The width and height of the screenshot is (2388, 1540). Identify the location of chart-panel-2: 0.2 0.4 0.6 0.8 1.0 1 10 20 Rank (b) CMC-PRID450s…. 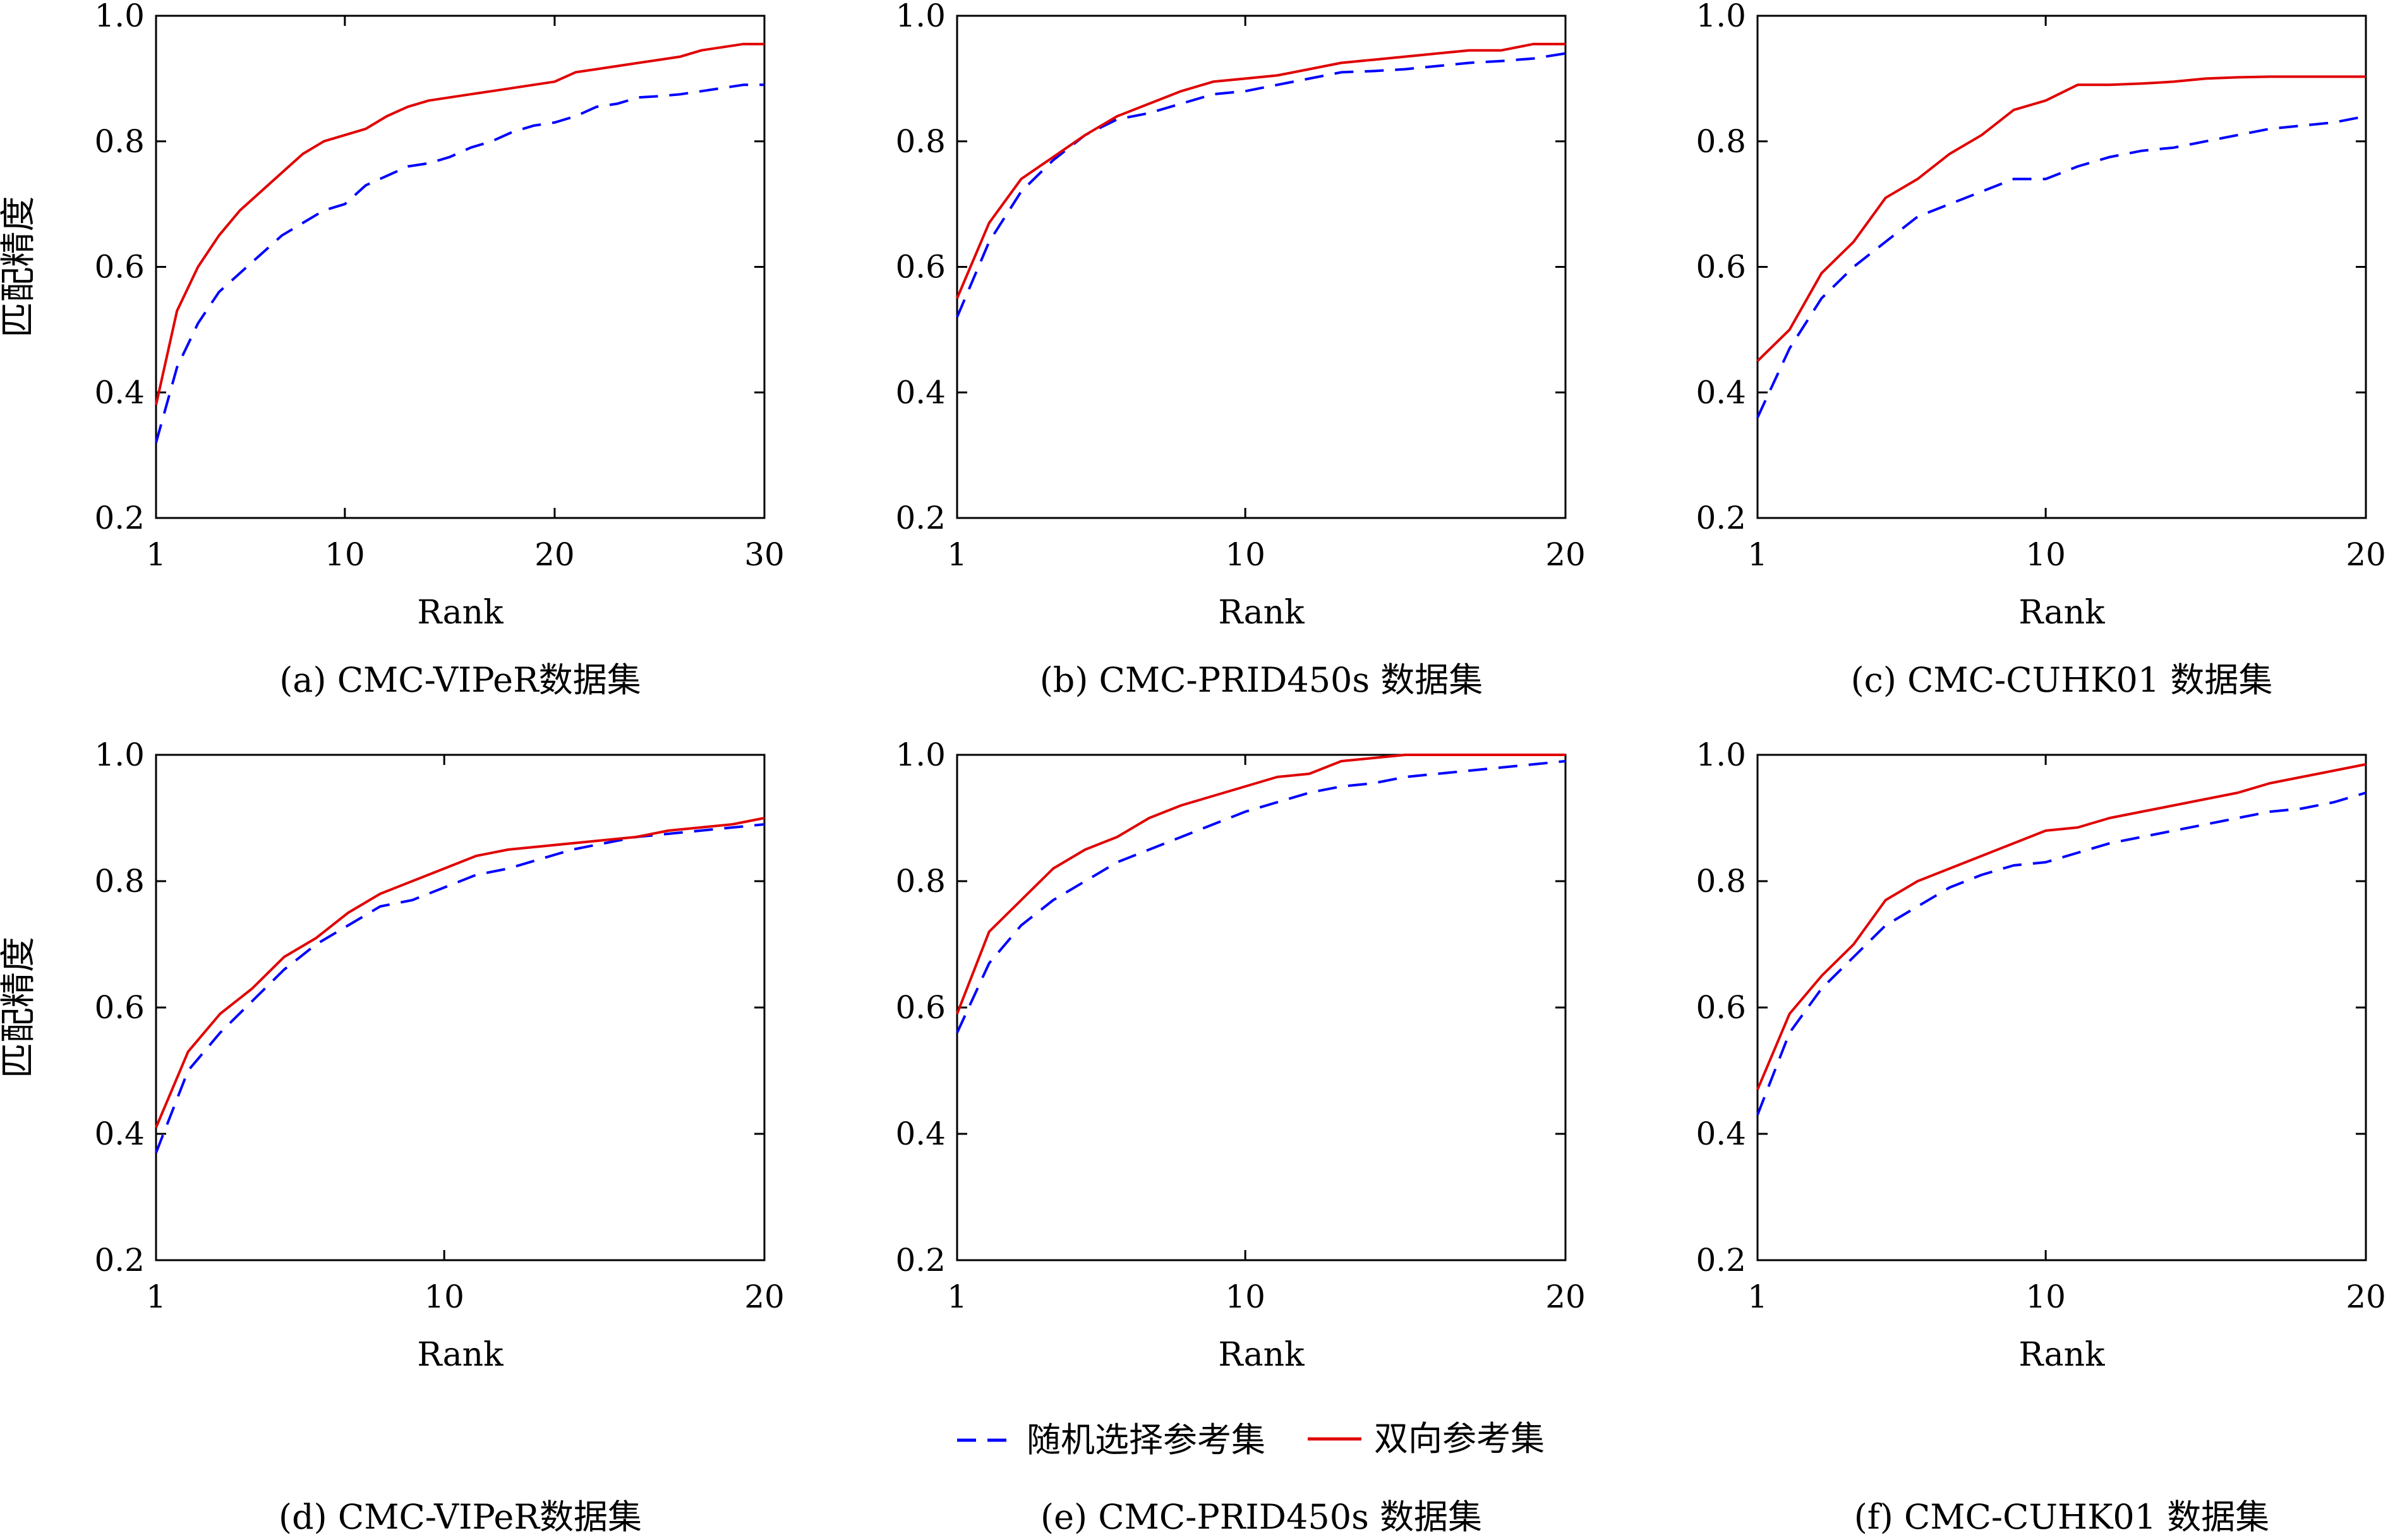
(1240, 350).